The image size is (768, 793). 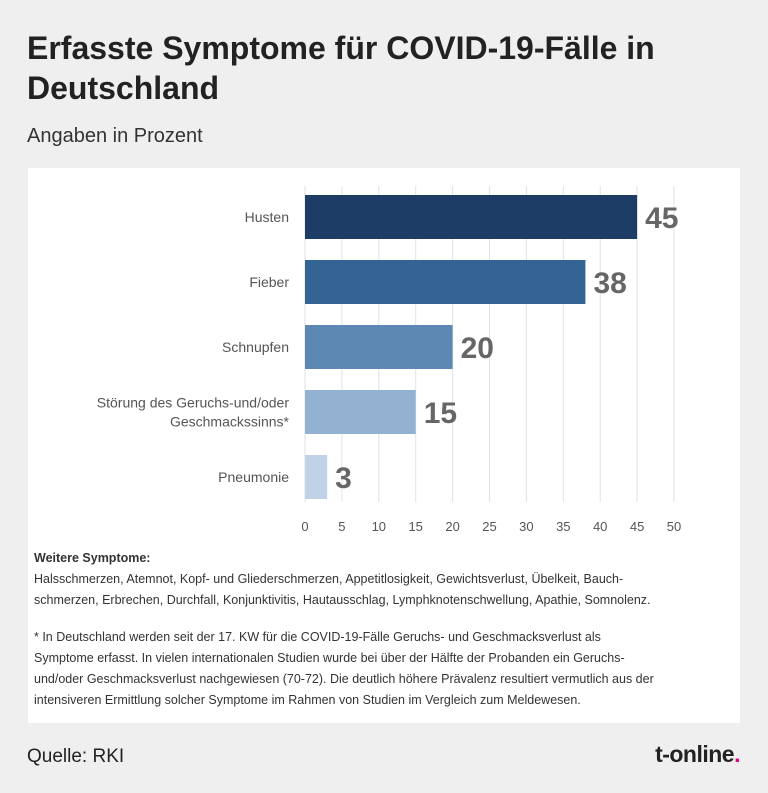 I want to click on x-tick-label: 50, so click(x=674, y=526).